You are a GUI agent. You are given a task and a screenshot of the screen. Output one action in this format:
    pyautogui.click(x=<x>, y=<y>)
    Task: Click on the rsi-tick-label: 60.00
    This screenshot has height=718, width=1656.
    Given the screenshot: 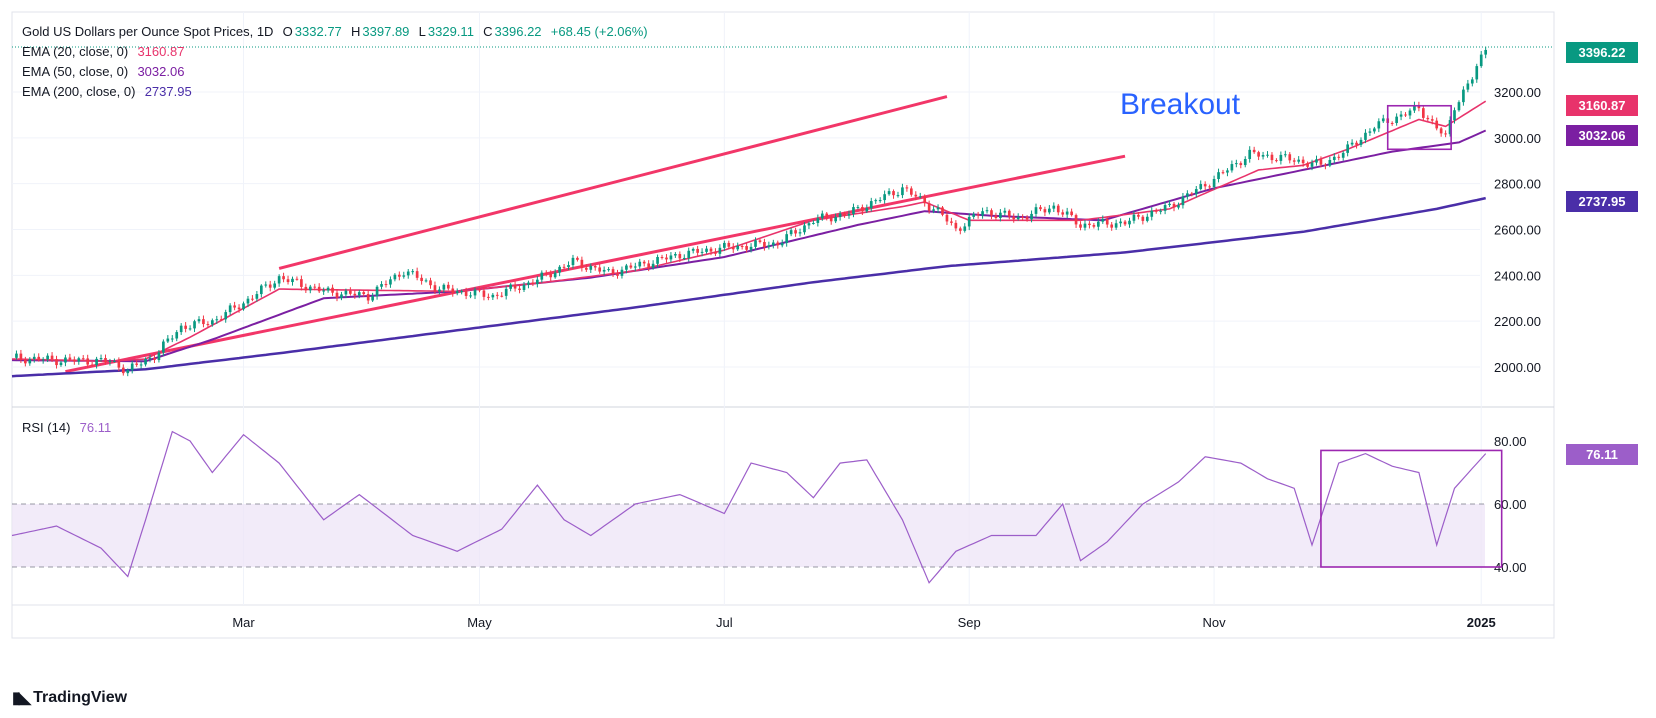 What is the action you would take?
    pyautogui.click(x=1510, y=504)
    